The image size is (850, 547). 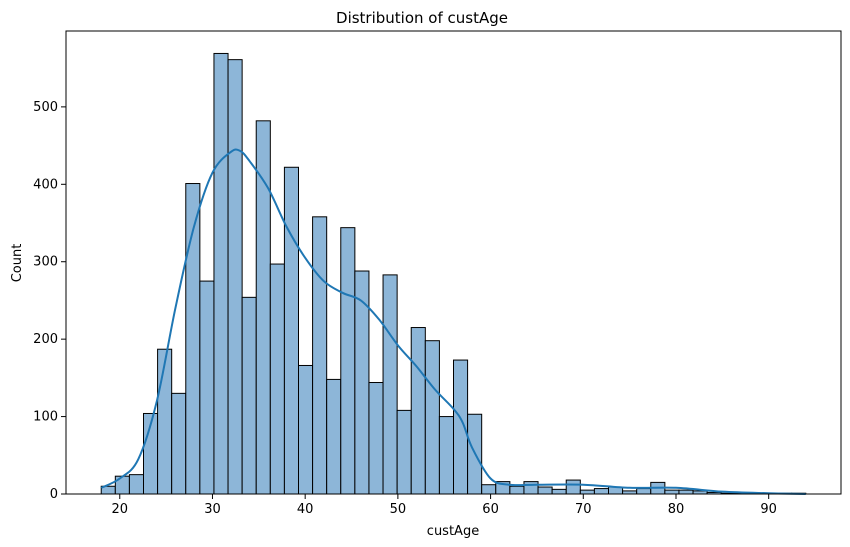 I want to click on y-tick-label: 300, so click(x=45, y=262).